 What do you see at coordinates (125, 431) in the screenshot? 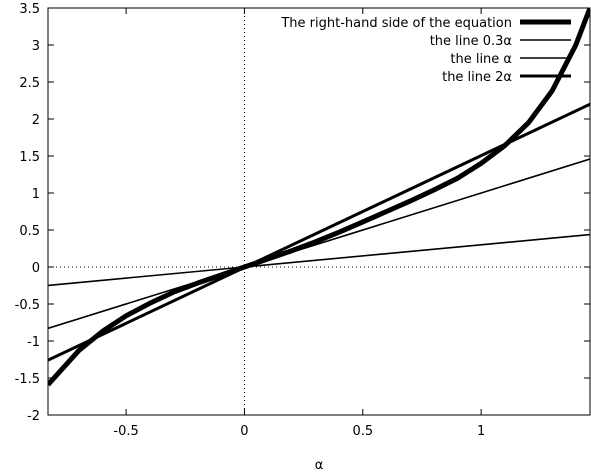
I see `x-tick-label: -0.5` at bounding box center [125, 431].